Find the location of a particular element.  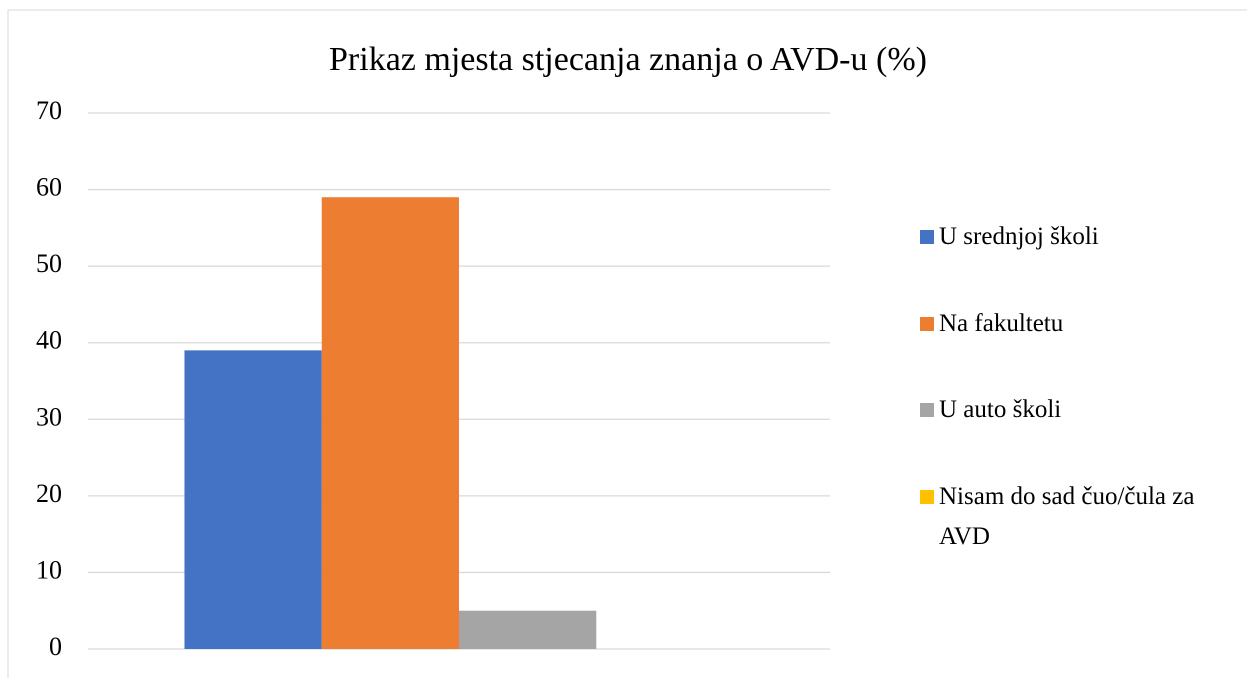

legend-label: U auto školi is located at coordinates (1000, 409).